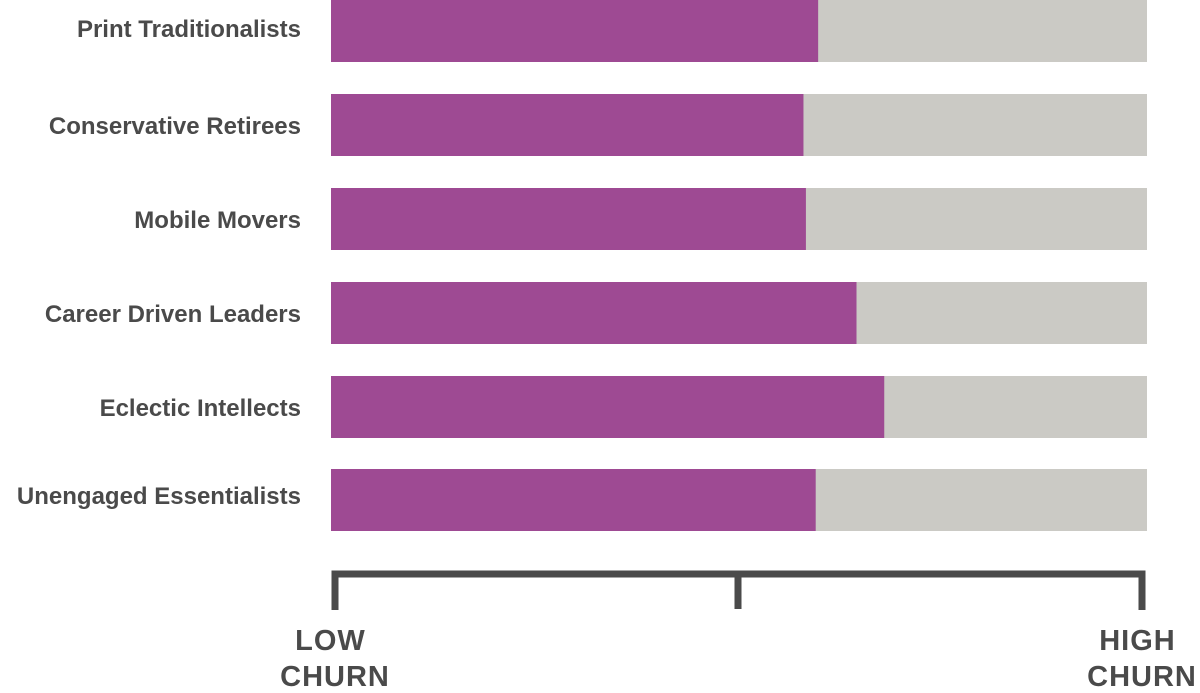 The width and height of the screenshot is (1200, 693). I want to click on axis-low-line-1: LOW, so click(330, 641).